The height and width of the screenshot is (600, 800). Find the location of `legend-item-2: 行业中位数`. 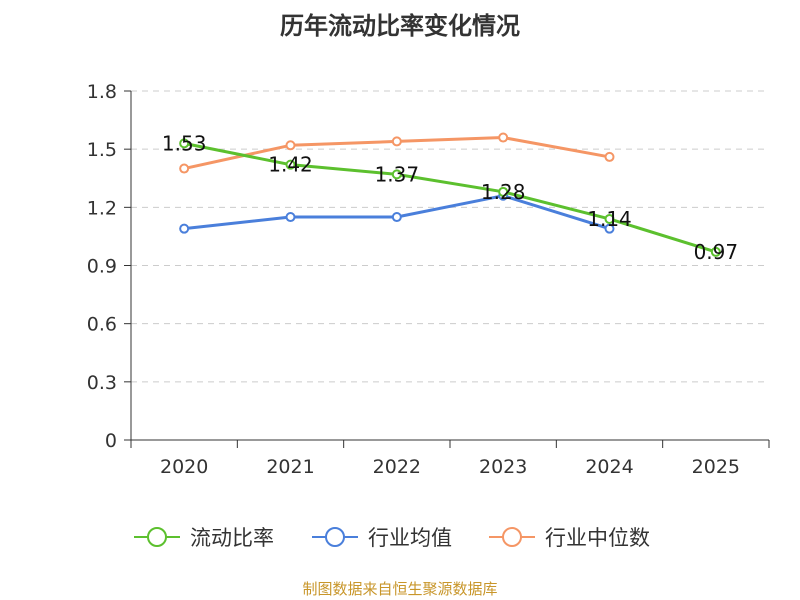

legend-item-2: 行业中位数 is located at coordinates (569, 538).